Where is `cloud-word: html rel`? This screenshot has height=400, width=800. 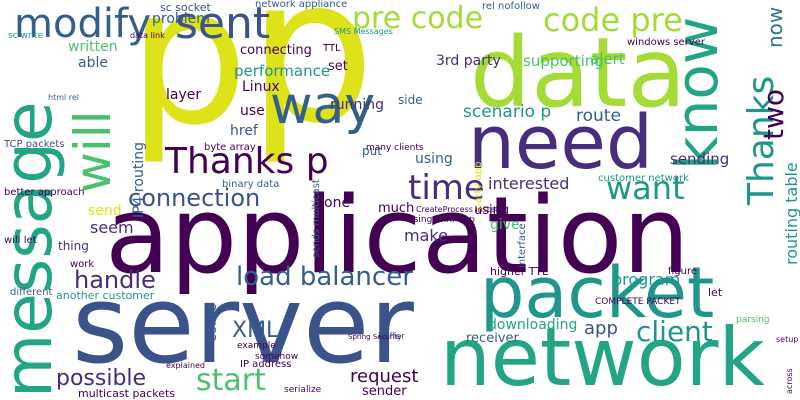
cloud-word: html rel is located at coordinates (64, 97).